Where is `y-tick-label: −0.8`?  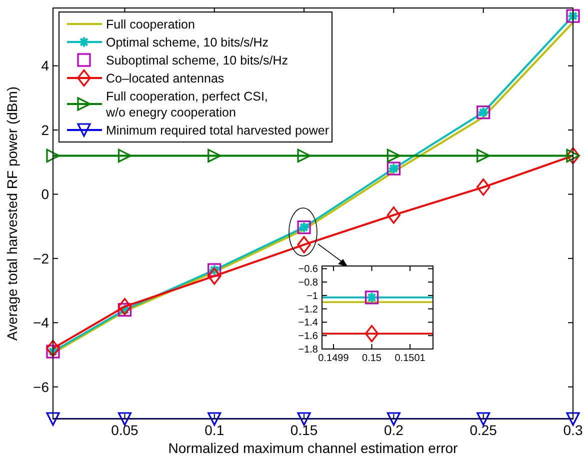 y-tick-label: −0.8 is located at coordinates (308, 283).